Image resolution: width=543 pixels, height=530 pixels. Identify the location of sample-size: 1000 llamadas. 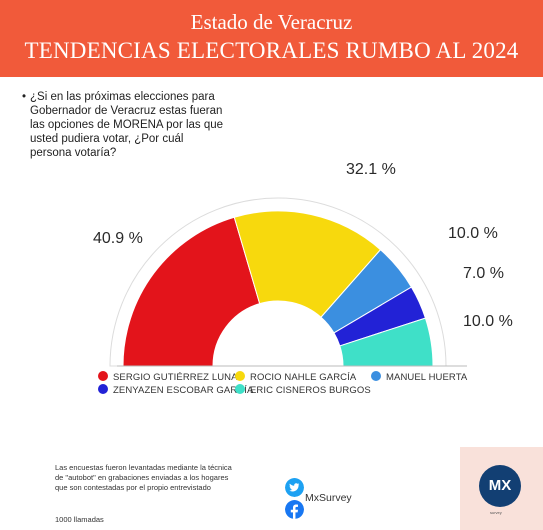
(79, 519).